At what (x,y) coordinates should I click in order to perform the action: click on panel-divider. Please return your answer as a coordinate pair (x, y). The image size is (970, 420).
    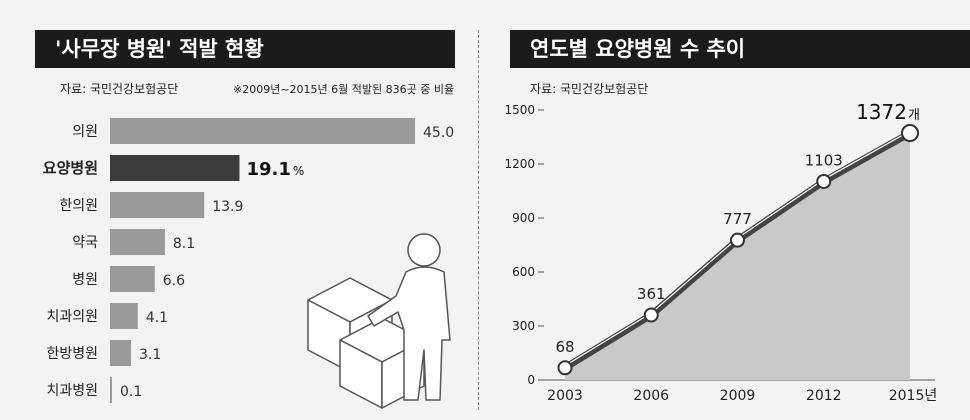
    Looking at the image, I should click on (478, 220).